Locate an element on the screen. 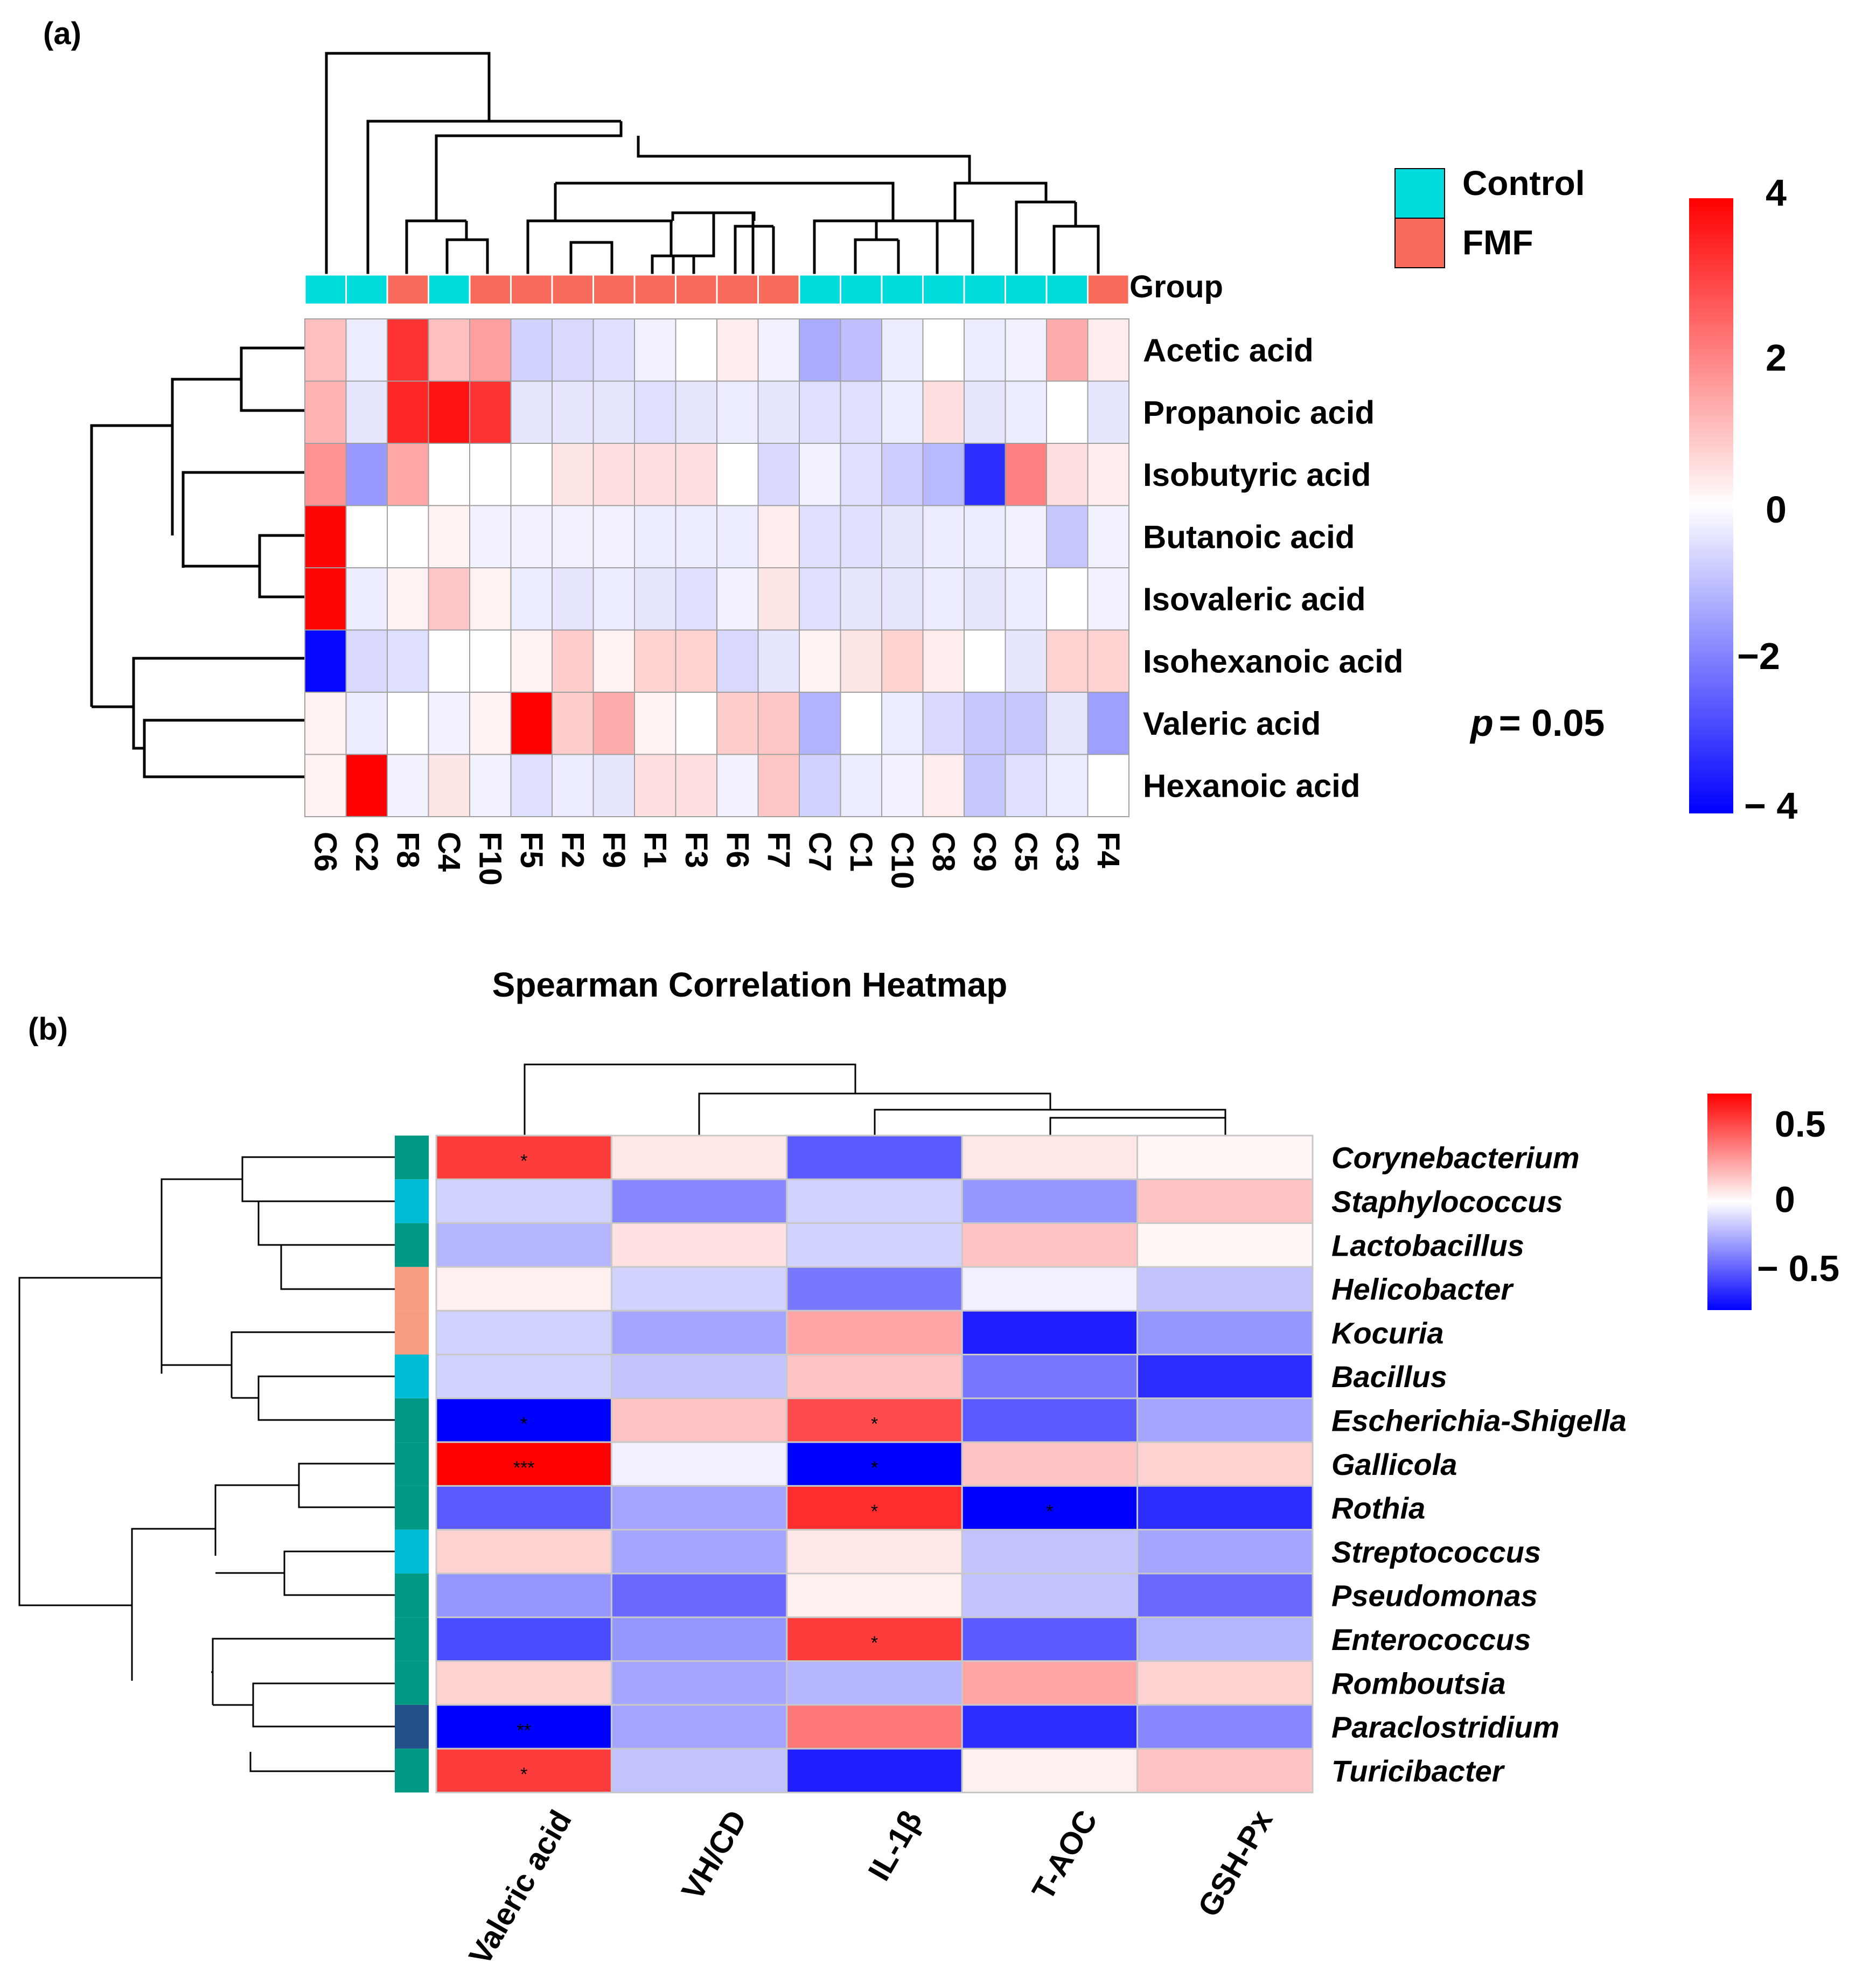 This screenshot has height=1977, width=1876. cell-isohexanoic-acid-f7 is located at coordinates (778, 661).